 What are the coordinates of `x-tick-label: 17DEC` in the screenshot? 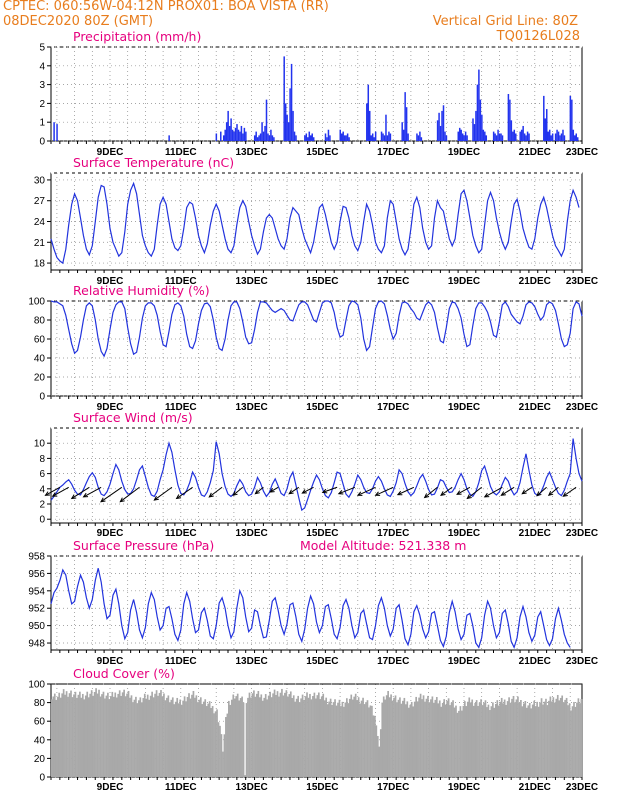 It's located at (393, 407).